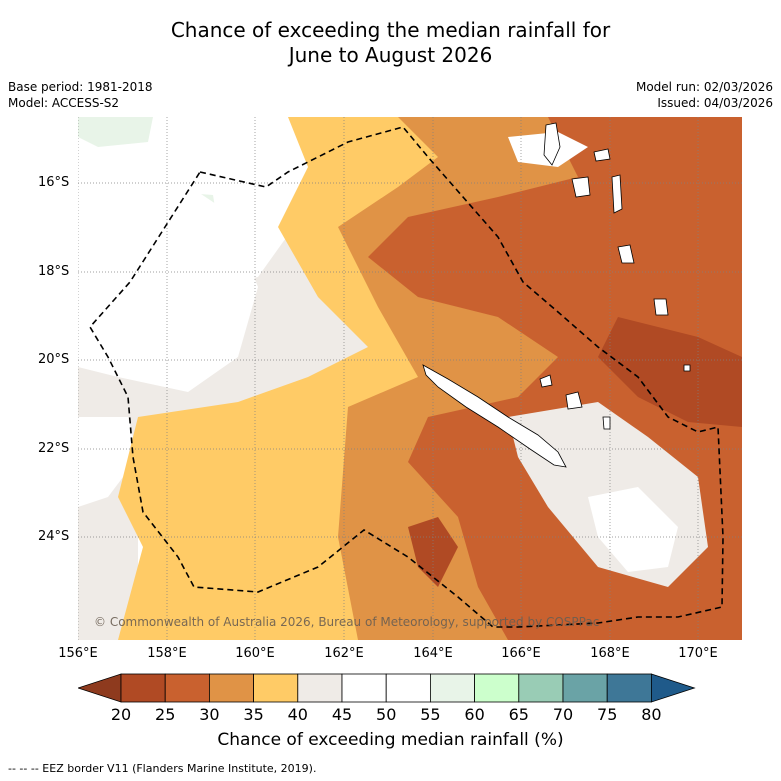 Image resolution: width=781 pixels, height=781 pixels. What do you see at coordinates (633, 529) in the screenshot?
I see `field-white-east-core` at bounding box center [633, 529].